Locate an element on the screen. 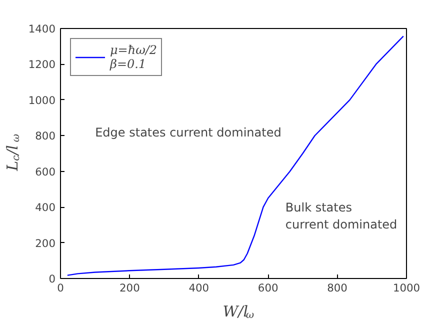  y-tick-label: 800 is located at coordinates (45, 136).